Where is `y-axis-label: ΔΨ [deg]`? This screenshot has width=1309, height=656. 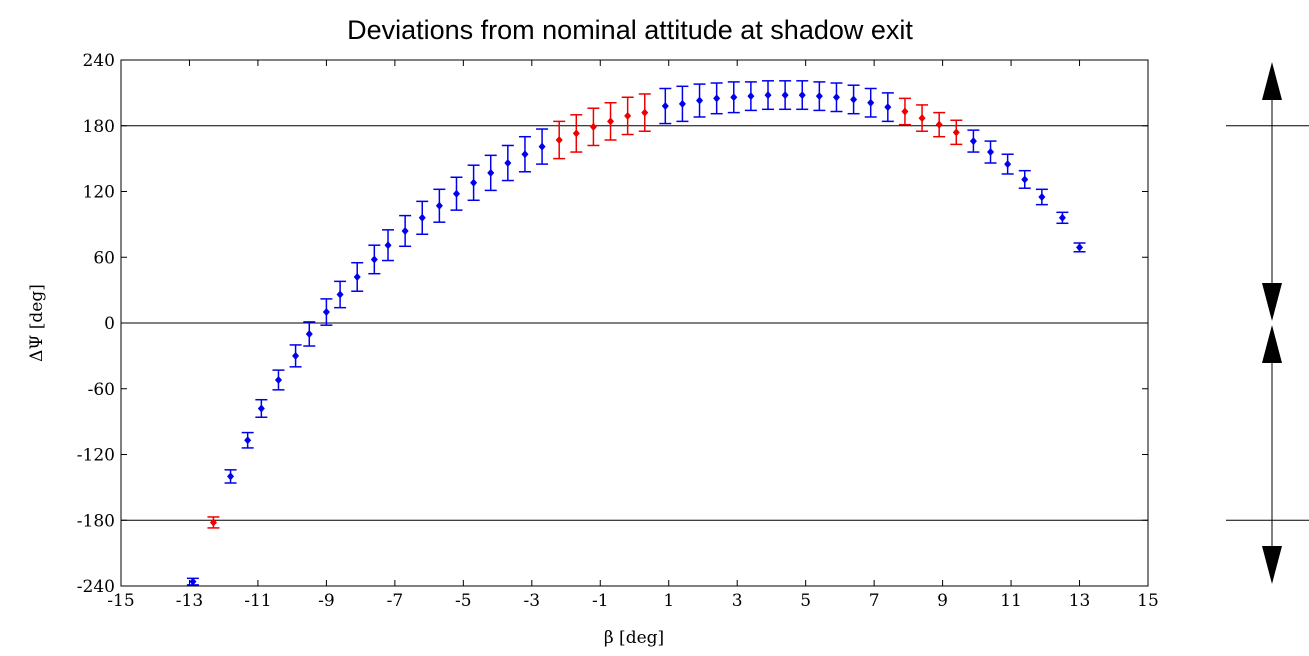
y-axis-label: ΔΨ [deg] is located at coordinates (37, 323).